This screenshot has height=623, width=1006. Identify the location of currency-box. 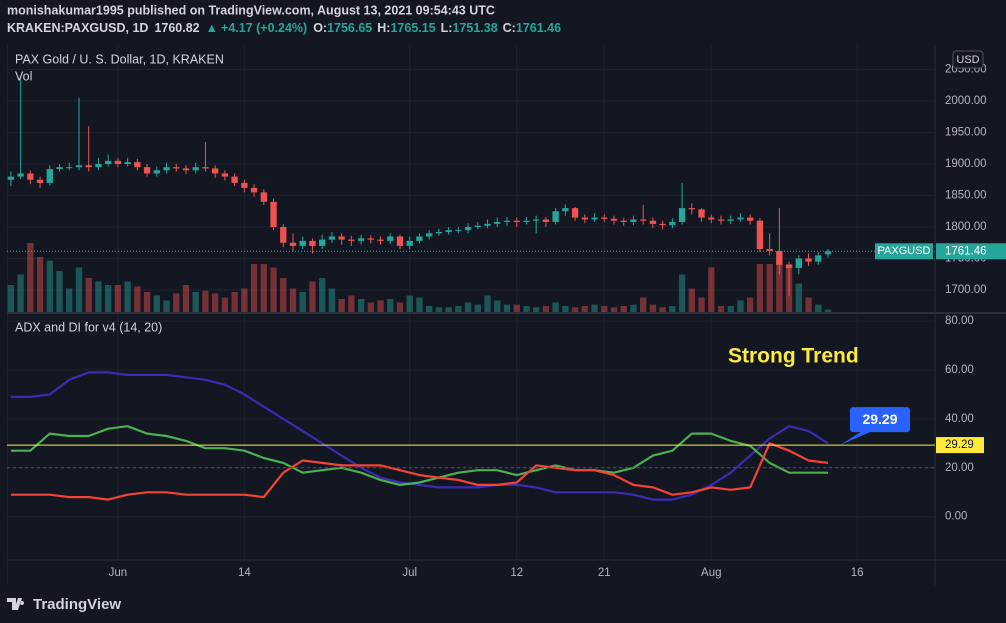
(968, 59).